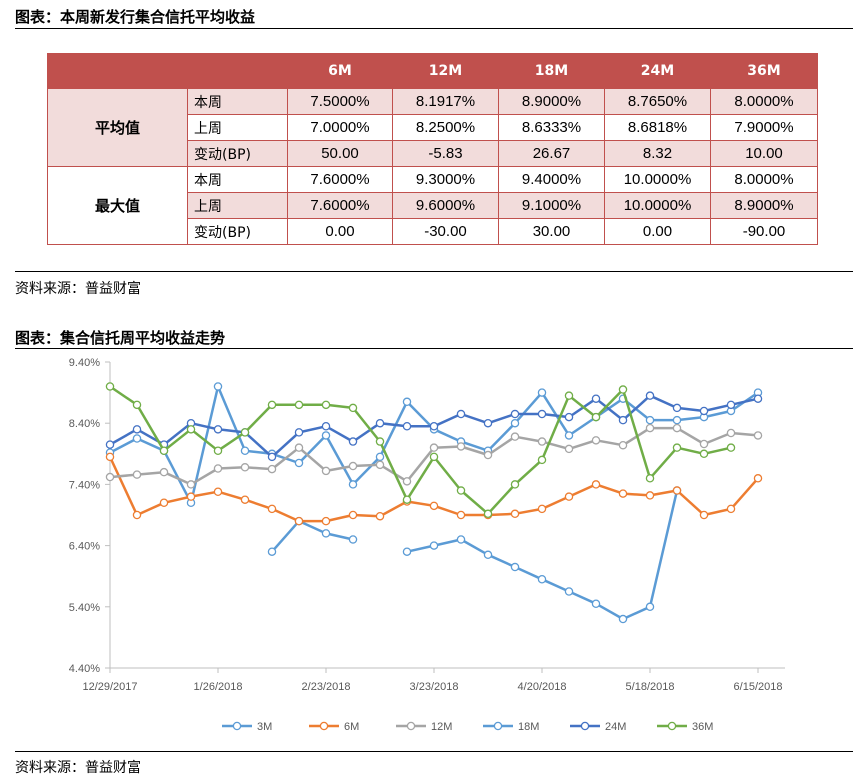  I want to click on table-cell: 0.00, so click(340, 231).